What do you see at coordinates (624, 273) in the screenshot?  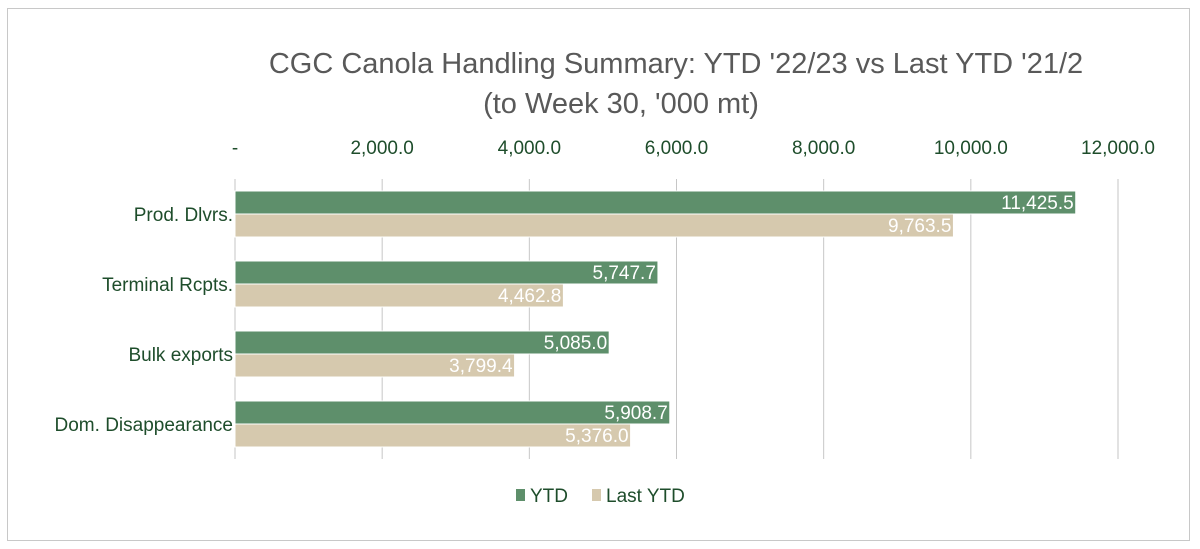 I see `data-label: 5,747.7` at bounding box center [624, 273].